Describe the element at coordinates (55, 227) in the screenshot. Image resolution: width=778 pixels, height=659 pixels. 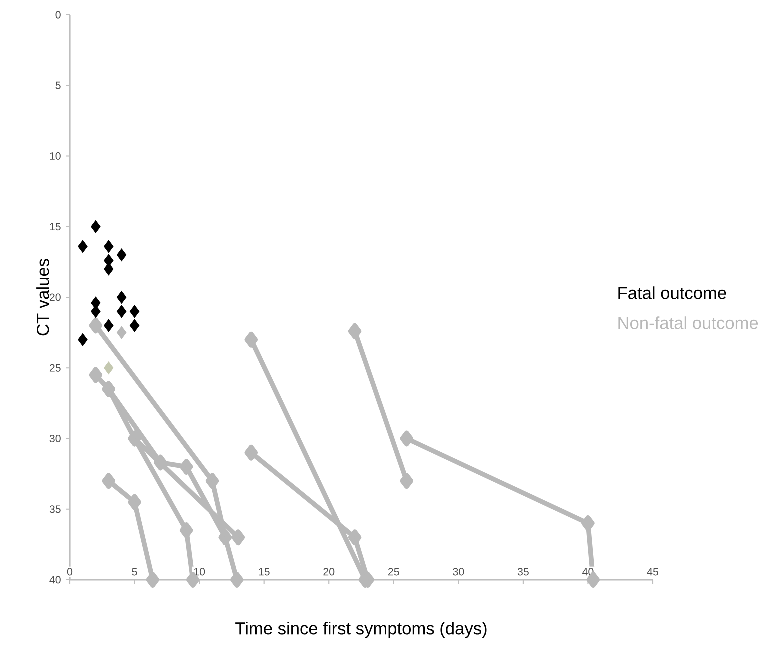
I see `y-tick-label: 15` at that location.